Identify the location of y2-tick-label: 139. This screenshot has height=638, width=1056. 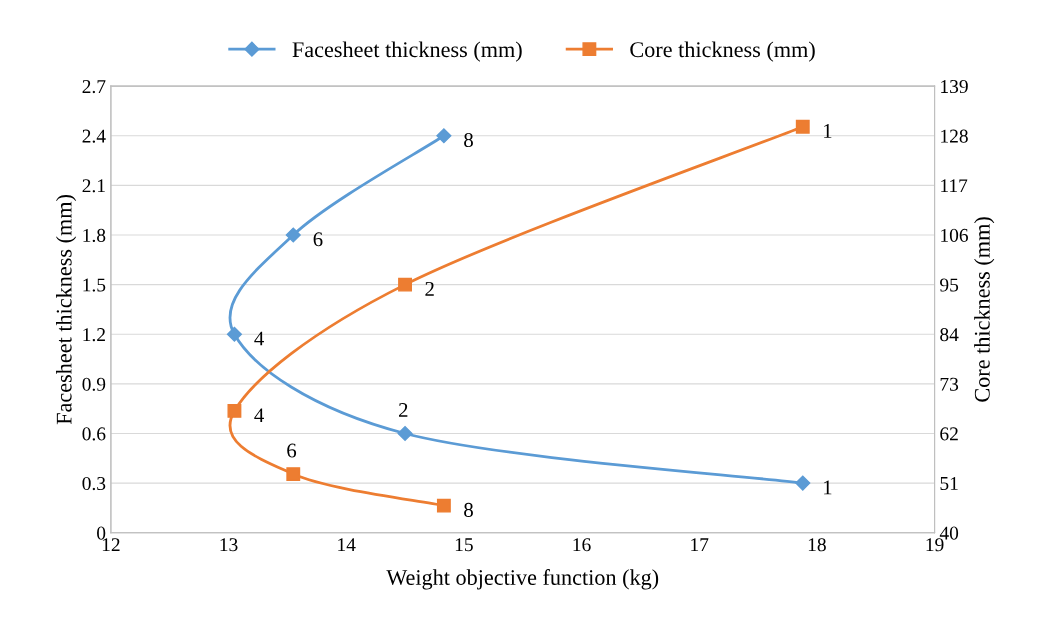
(954, 87).